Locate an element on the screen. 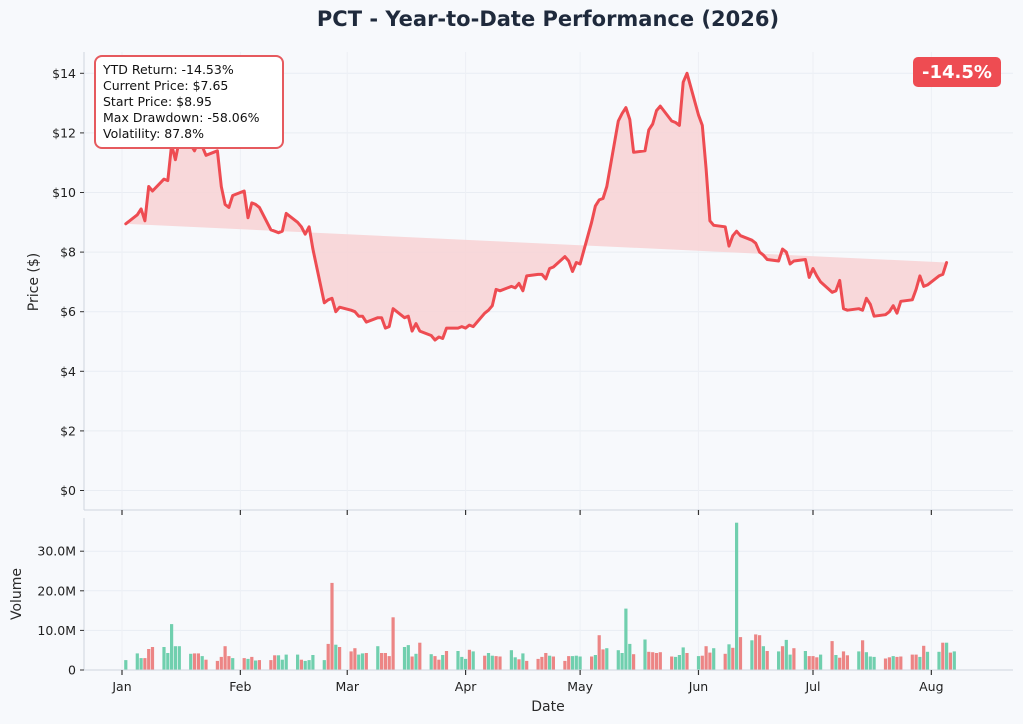 Image resolution: width=1023 pixels, height=724 pixels. x-tick-label: Feb is located at coordinates (240, 686).